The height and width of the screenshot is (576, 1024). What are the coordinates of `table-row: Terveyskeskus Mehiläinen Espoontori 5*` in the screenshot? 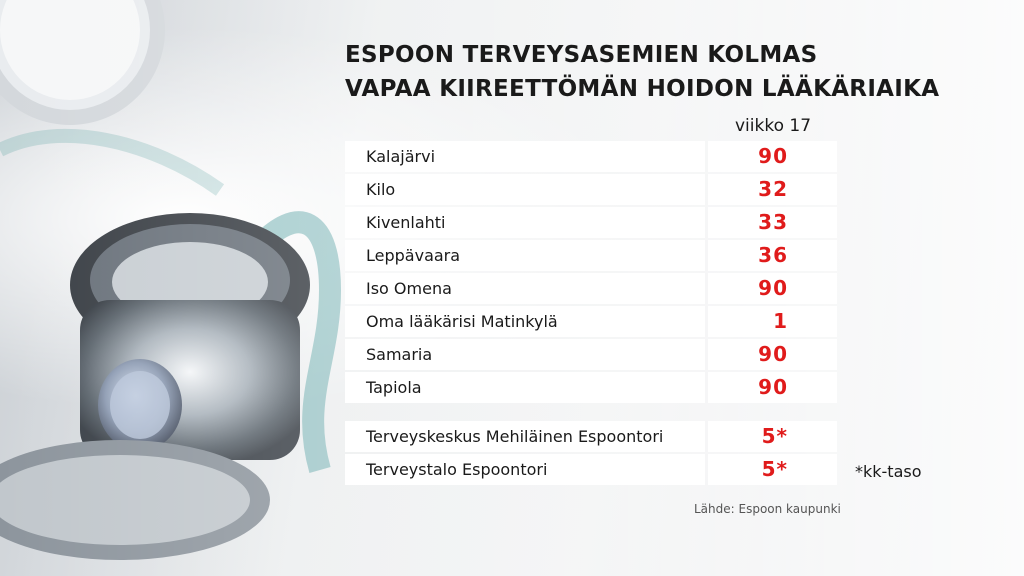 It's located at (591, 436).